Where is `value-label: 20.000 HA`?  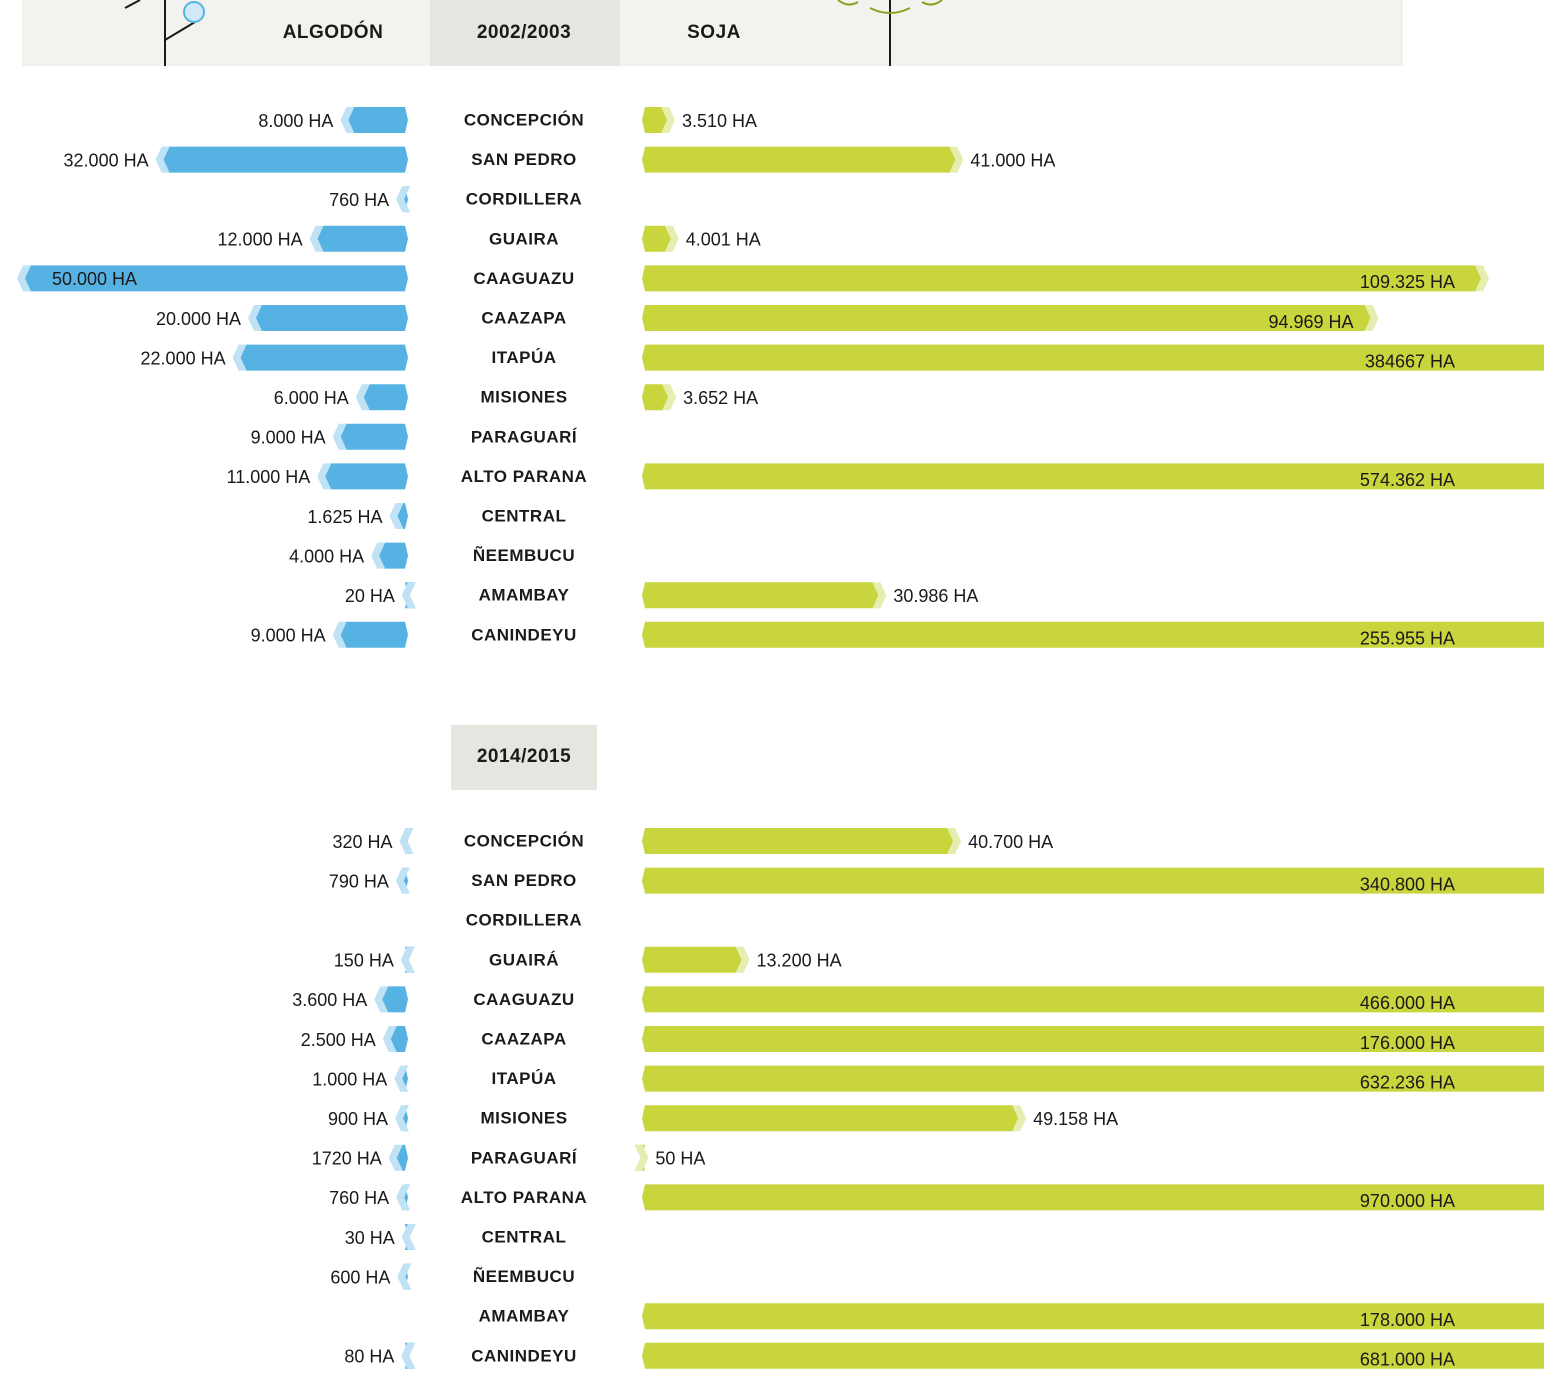 value-label: 20.000 HA is located at coordinates (198, 319).